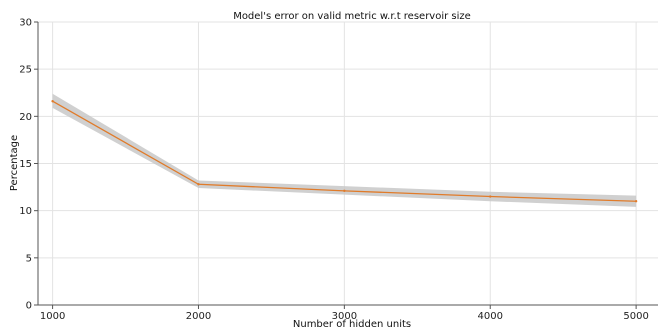  Describe the element at coordinates (198, 316) in the screenshot. I see `x-tick-label: 2000` at that location.